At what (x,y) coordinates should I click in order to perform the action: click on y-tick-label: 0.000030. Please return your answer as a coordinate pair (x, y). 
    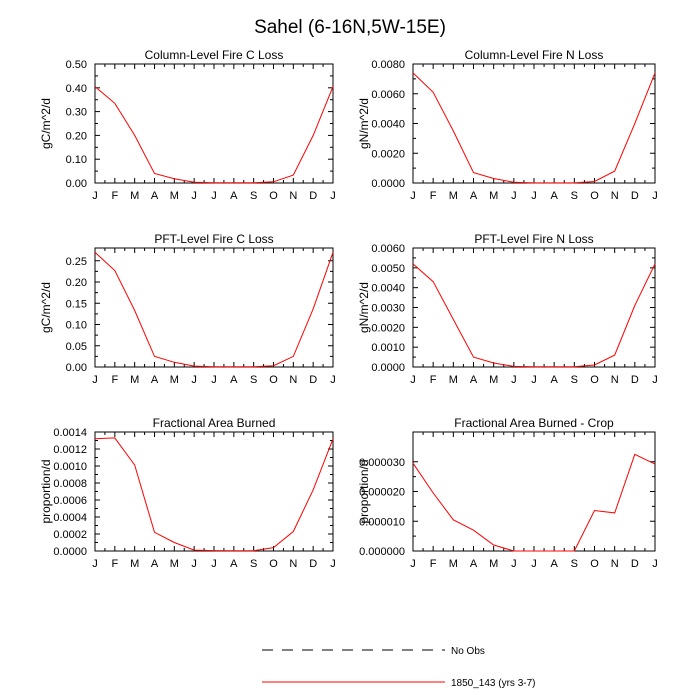
    Looking at the image, I should click on (382, 463).